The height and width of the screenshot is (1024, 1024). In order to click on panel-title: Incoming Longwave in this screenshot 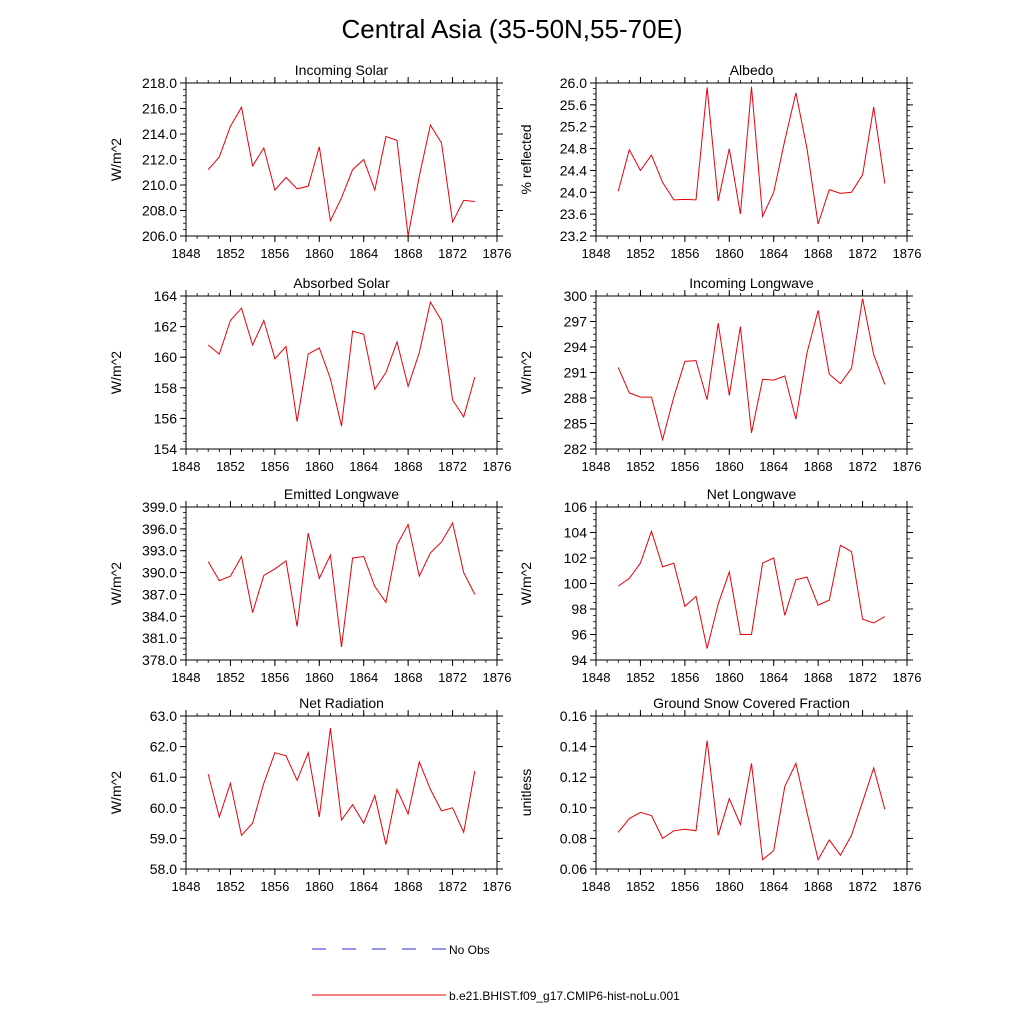, I will do `click(751, 283)`.